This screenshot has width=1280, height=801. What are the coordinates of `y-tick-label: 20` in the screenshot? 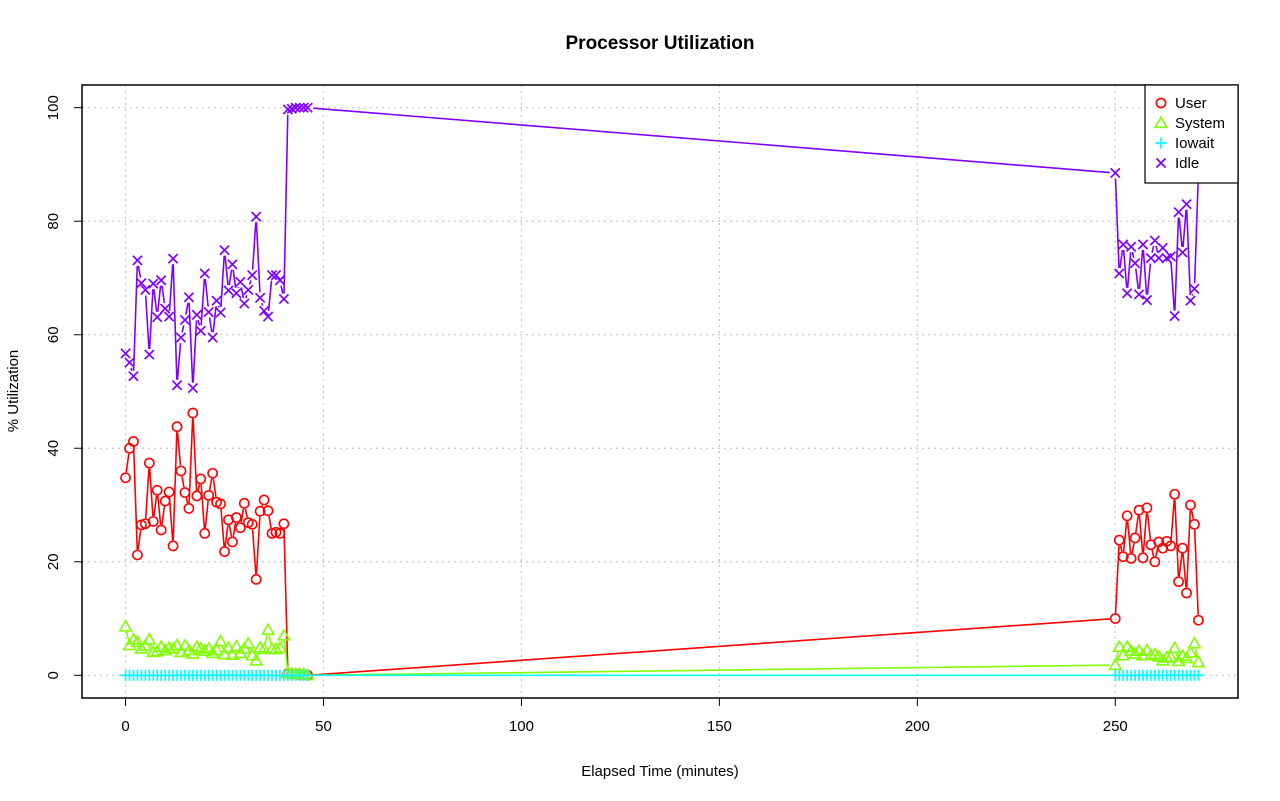 It's located at (53, 561).